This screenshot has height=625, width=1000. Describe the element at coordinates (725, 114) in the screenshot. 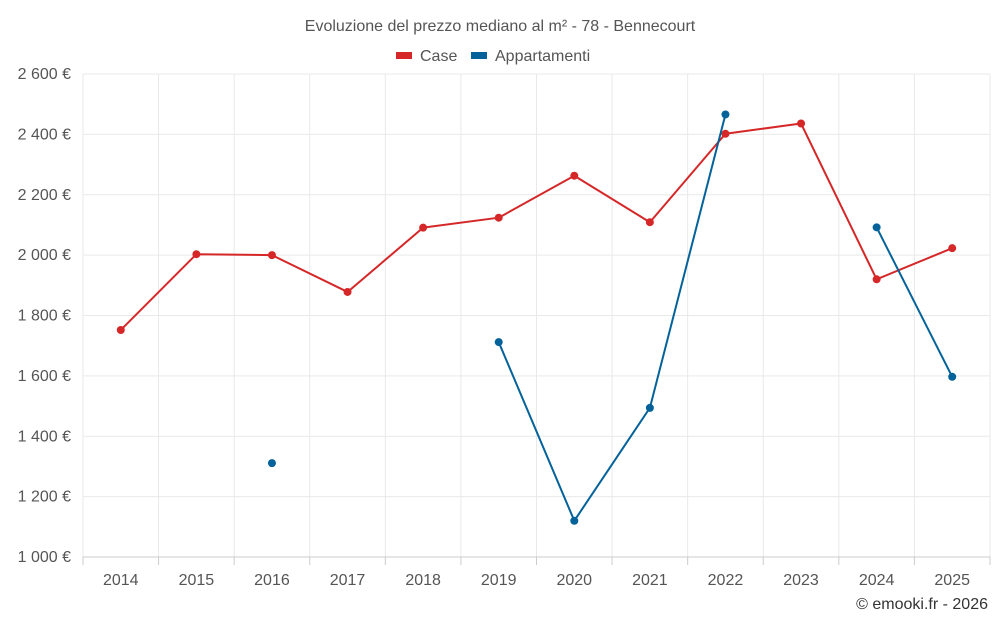

I see `data-point-appartamenti-2022` at that location.